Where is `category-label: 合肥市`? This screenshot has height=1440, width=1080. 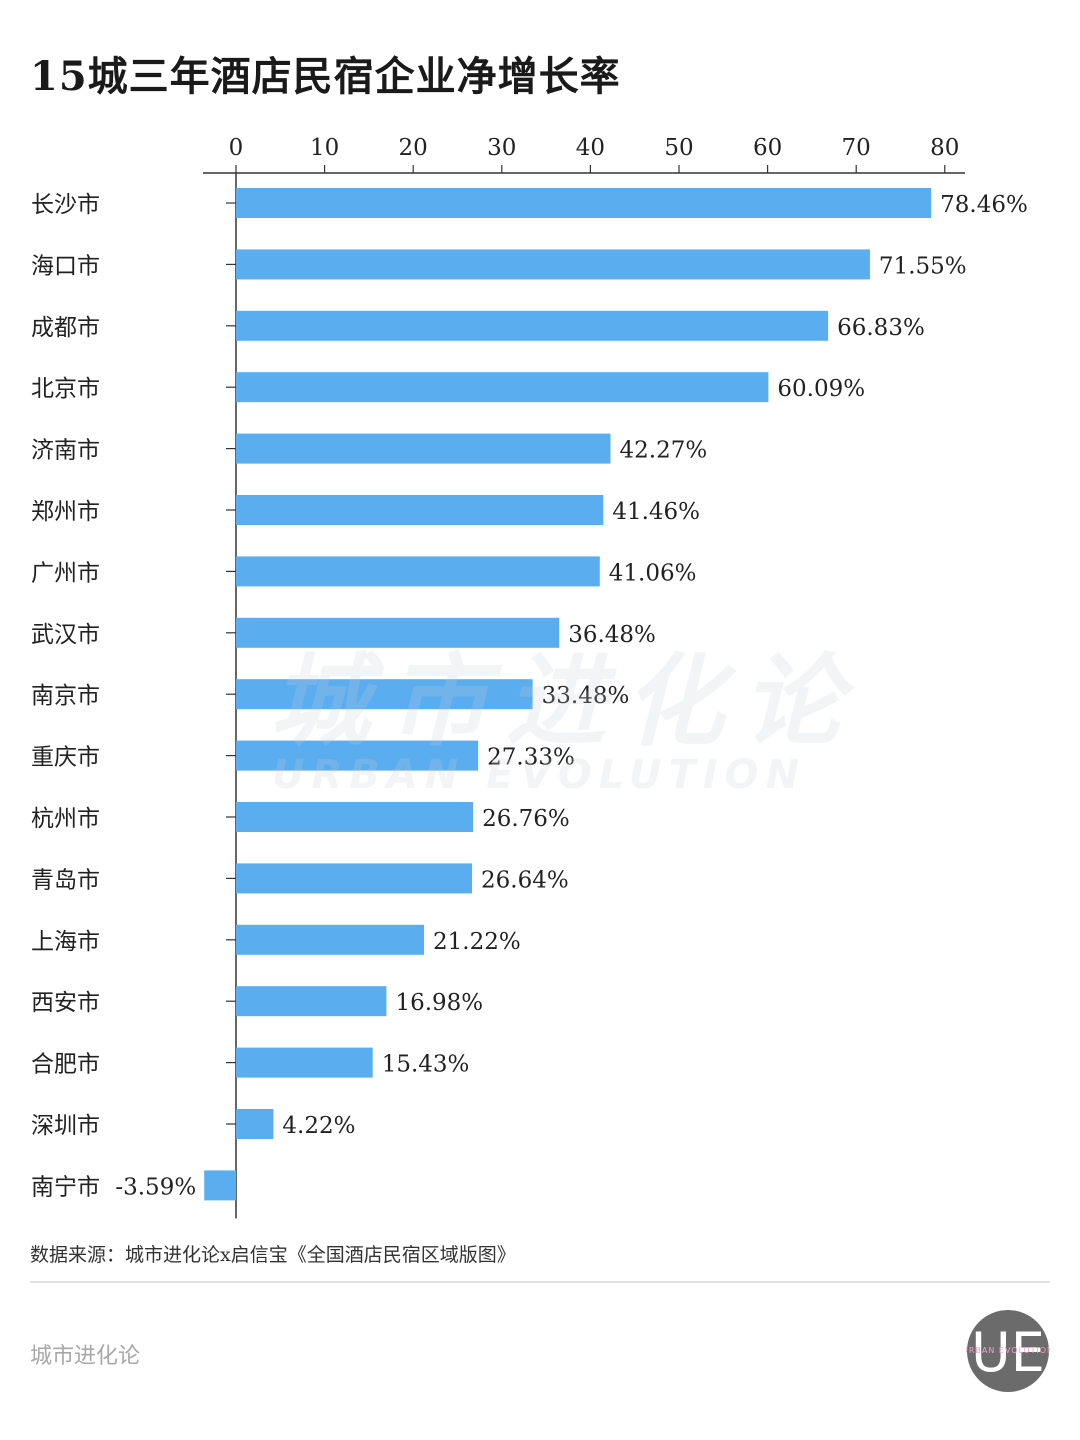
category-label: 合肥市 is located at coordinates (65, 1065).